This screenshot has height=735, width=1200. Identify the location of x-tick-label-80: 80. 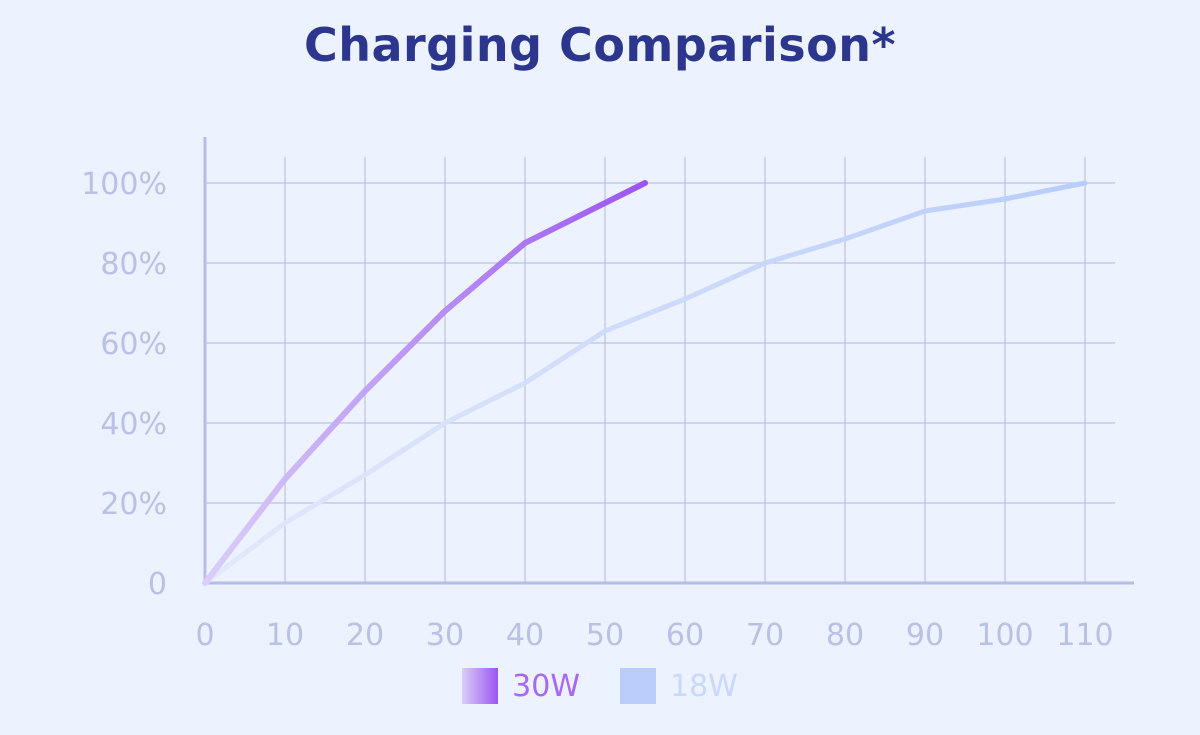
(845, 635).